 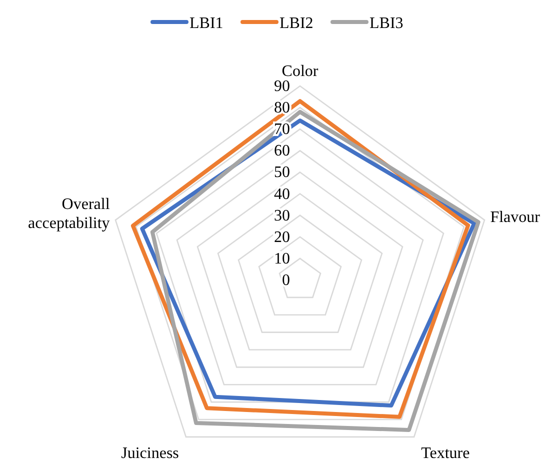 What do you see at coordinates (445, 453) in the screenshot?
I see `spoke-label: Texture` at bounding box center [445, 453].